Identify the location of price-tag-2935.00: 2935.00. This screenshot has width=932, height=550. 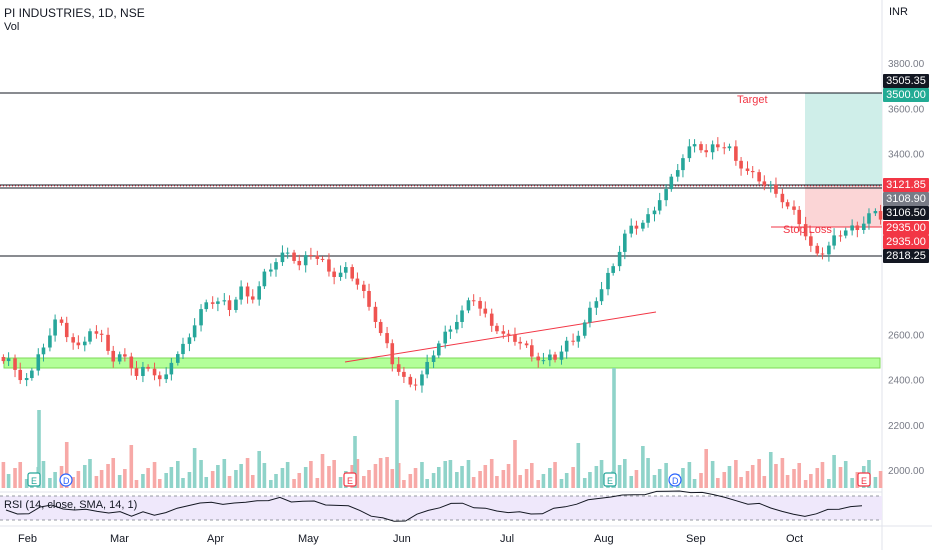
(906, 242).